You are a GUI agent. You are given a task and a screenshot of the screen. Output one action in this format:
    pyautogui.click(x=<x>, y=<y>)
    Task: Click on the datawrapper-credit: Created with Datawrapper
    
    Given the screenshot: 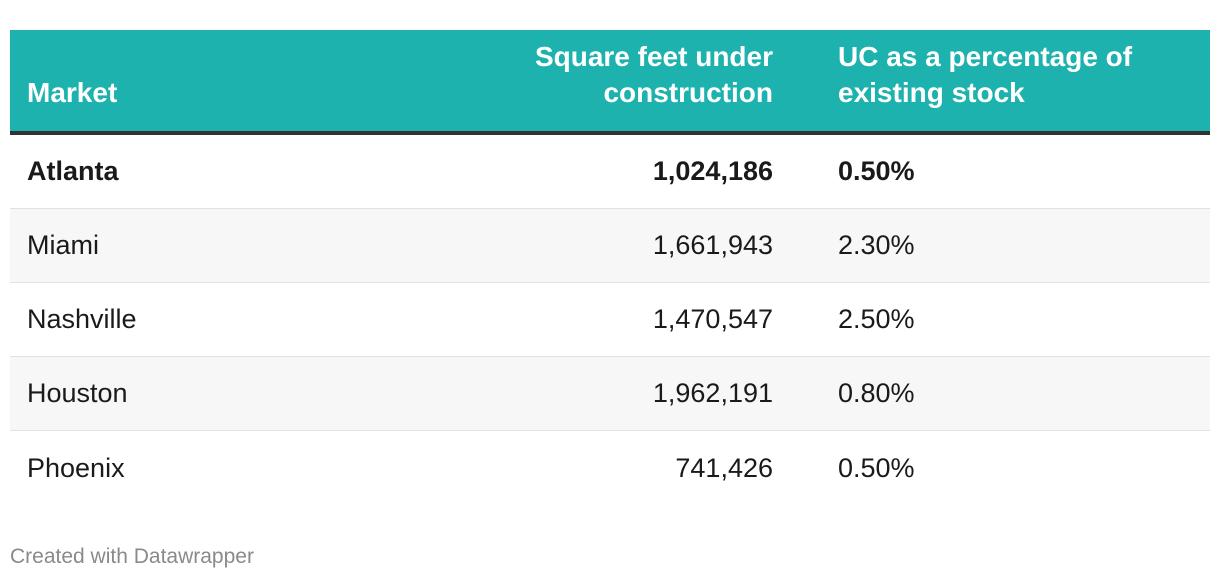 What is the action you would take?
    pyautogui.click(x=132, y=556)
    